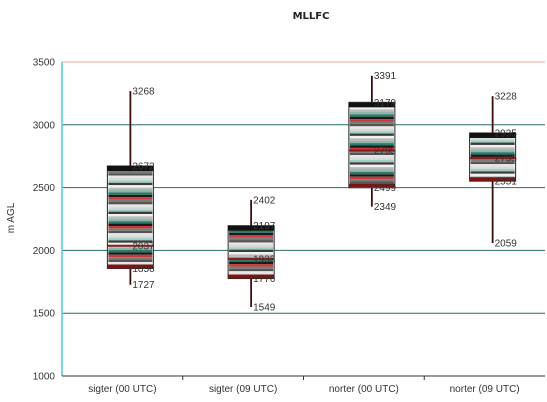  I want to click on y-axis-label: m AGL, so click(11, 217).